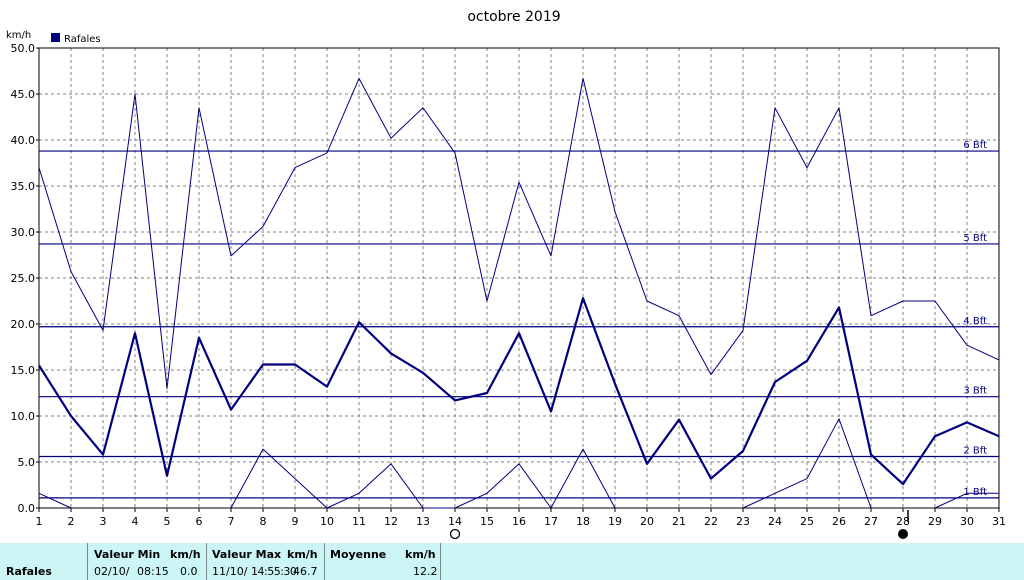  What do you see at coordinates (23, 278) in the screenshot?
I see `y-tick-label: 25.0` at bounding box center [23, 278].